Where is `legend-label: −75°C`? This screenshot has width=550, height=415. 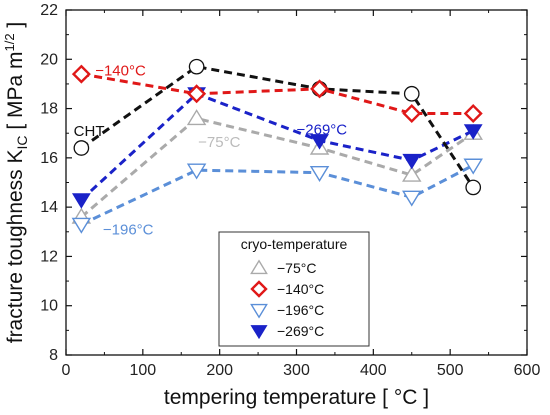 legend-label: −75°C is located at coordinates (296, 268).